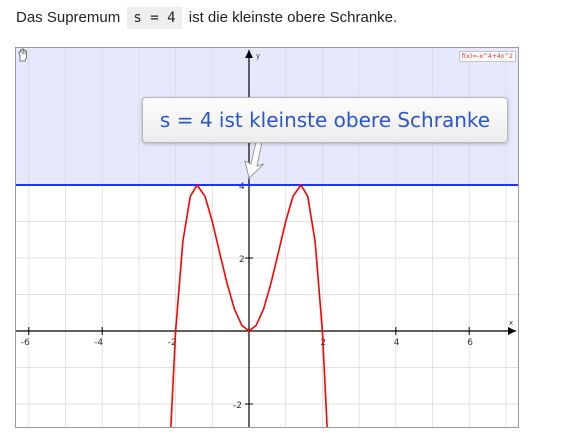 The image size is (563, 444). I want to click on formula-symbol: s, so click(137, 18).